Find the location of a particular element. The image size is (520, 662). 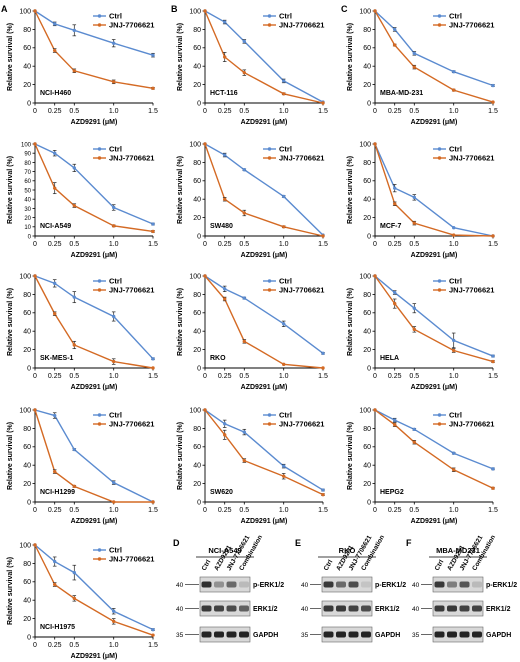

cell-line-label: NCI-H1975 is located at coordinates (57, 627).